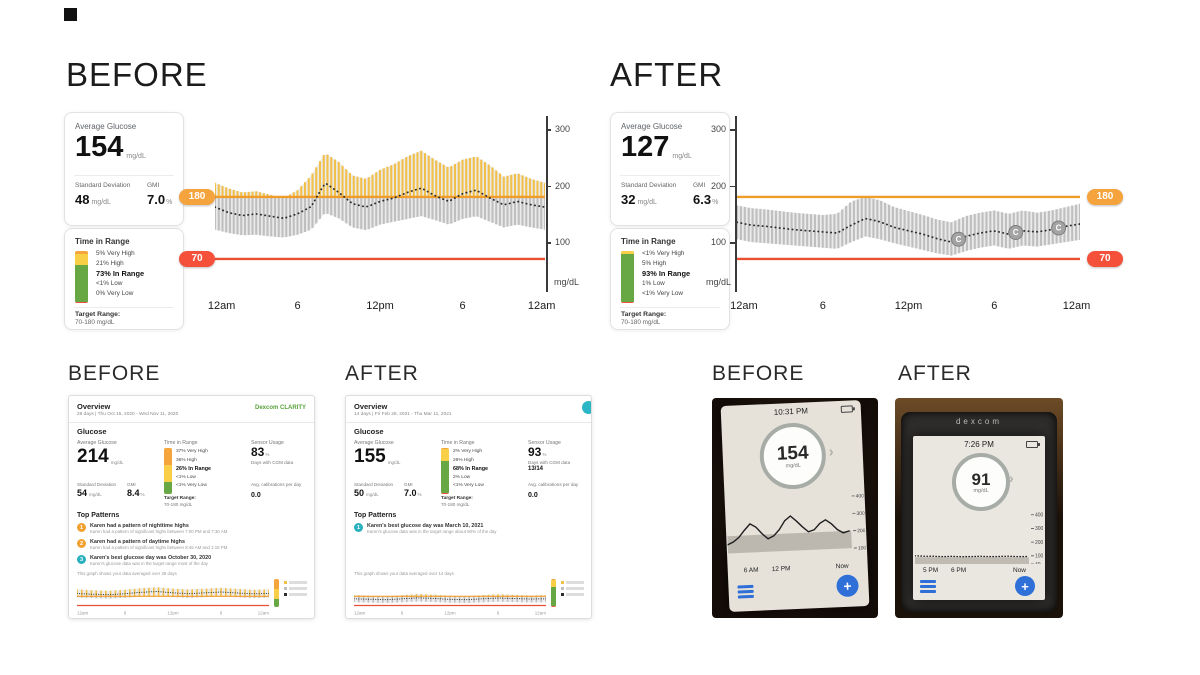  Describe the element at coordinates (1038, 563) in the screenshot. I see `svg-text: 40` at that location.